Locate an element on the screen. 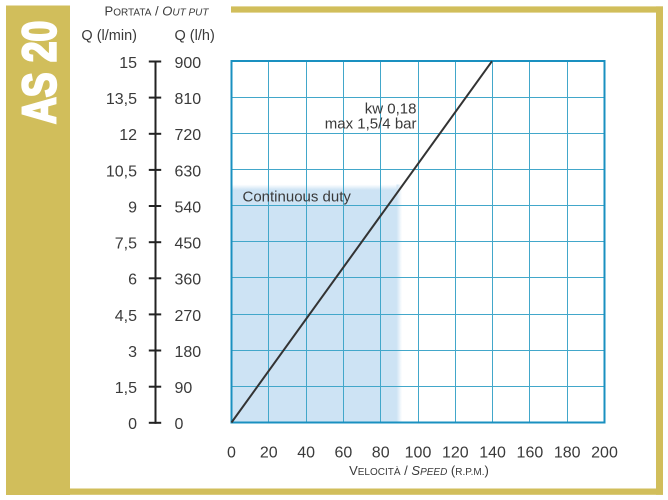 This screenshot has width=668, height=500. svg-text: 3 is located at coordinates (132, 352).